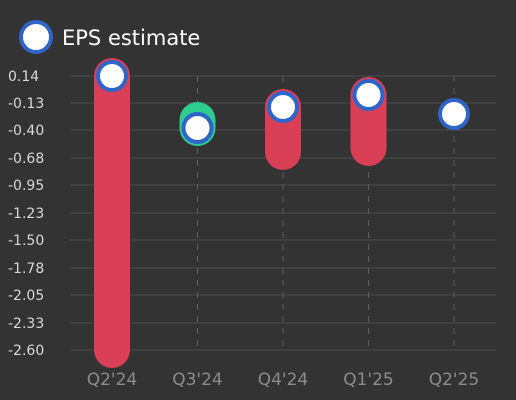 The height and width of the screenshot is (400, 516). I want to click on x-tick-label: Q4'24, so click(283, 380).